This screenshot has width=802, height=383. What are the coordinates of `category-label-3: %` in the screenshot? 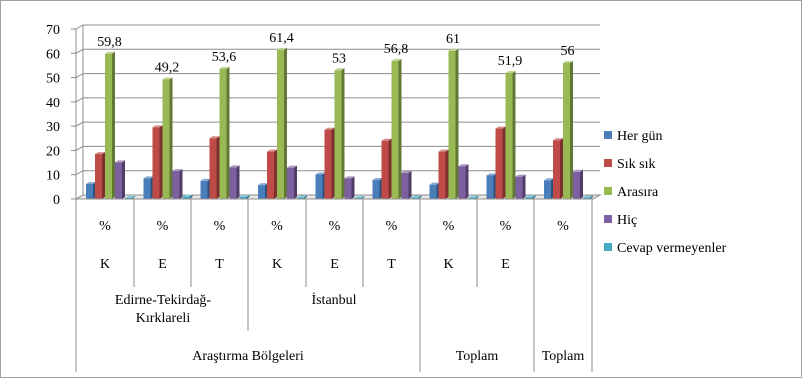 It's located at (277, 226).